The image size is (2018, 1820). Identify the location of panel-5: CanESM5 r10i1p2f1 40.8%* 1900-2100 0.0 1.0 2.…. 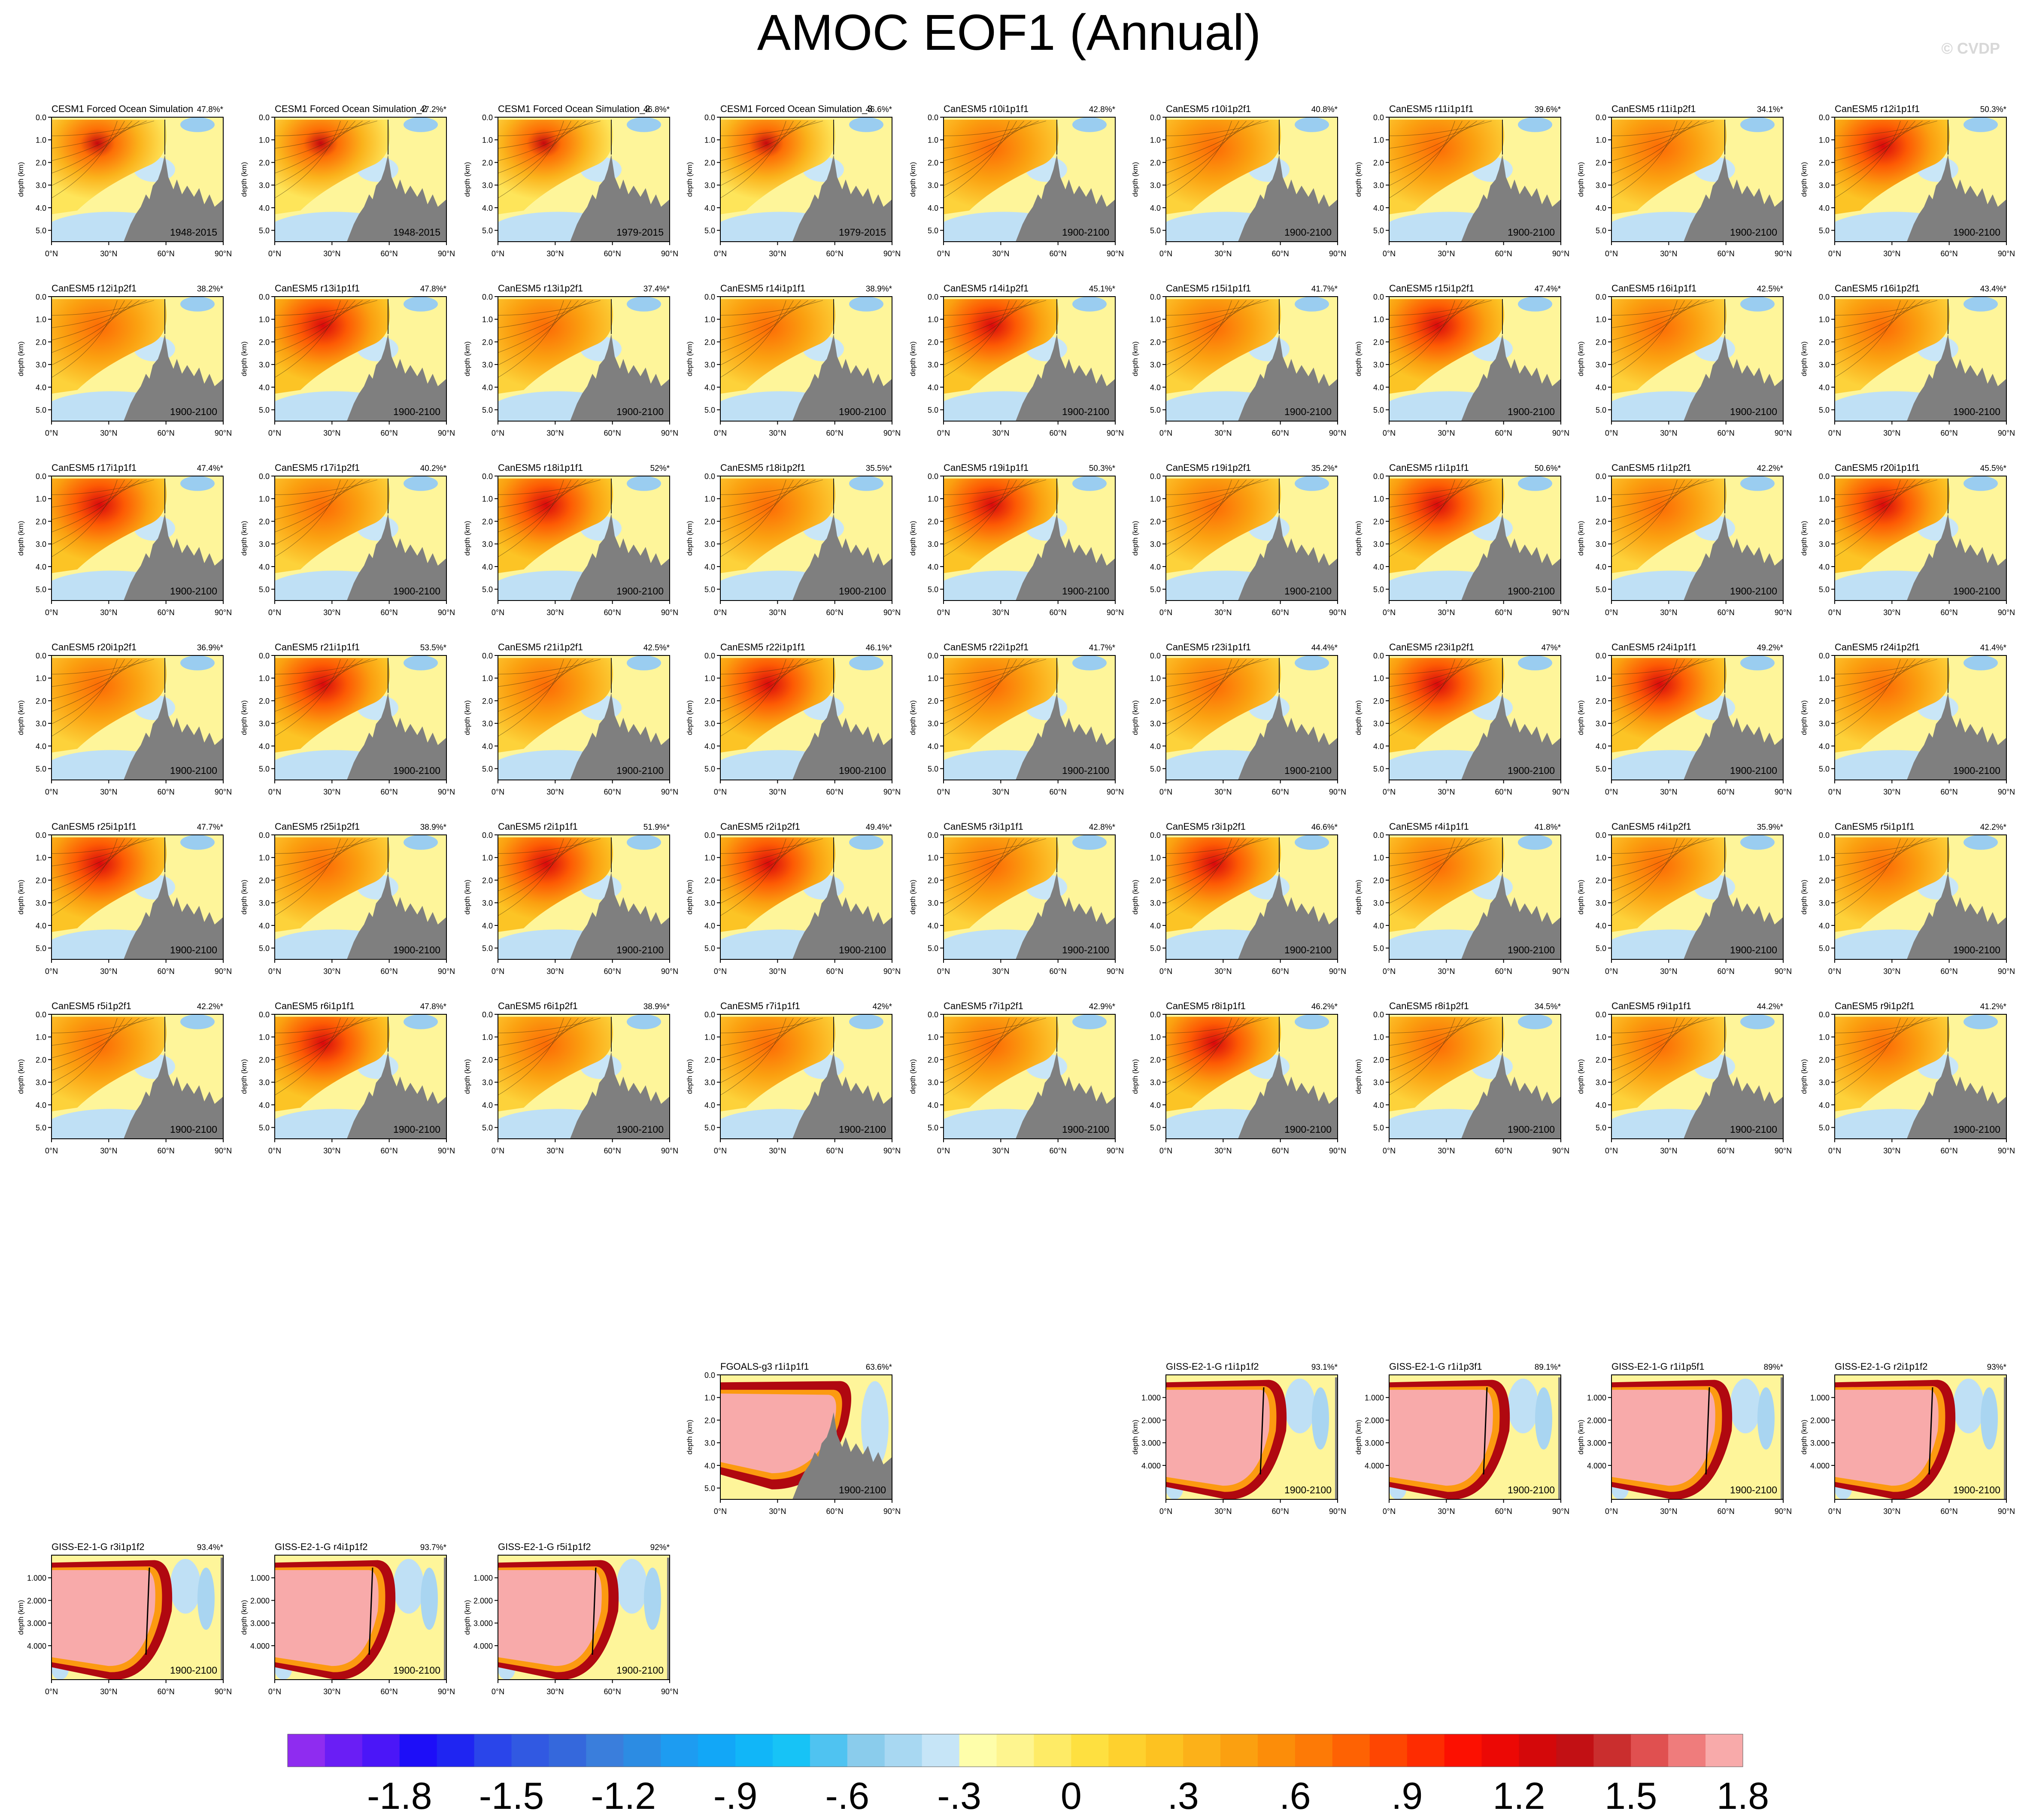
(1238, 181).